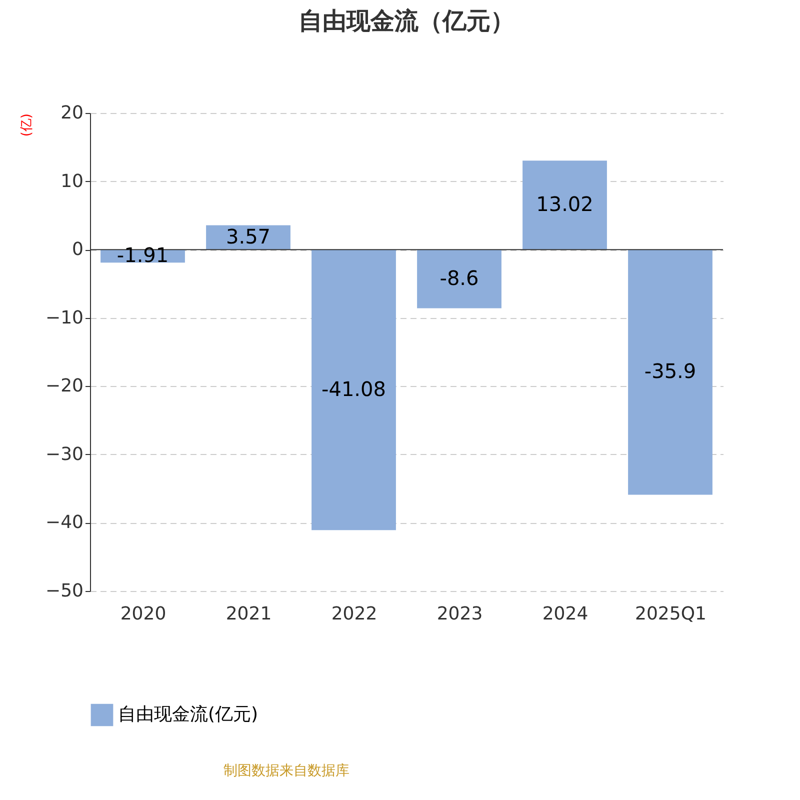 Image resolution: width=800 pixels, height=800 pixels. Describe the element at coordinates (27, 125) in the screenshot. I see `y-axis-title: (亿)` at that location.